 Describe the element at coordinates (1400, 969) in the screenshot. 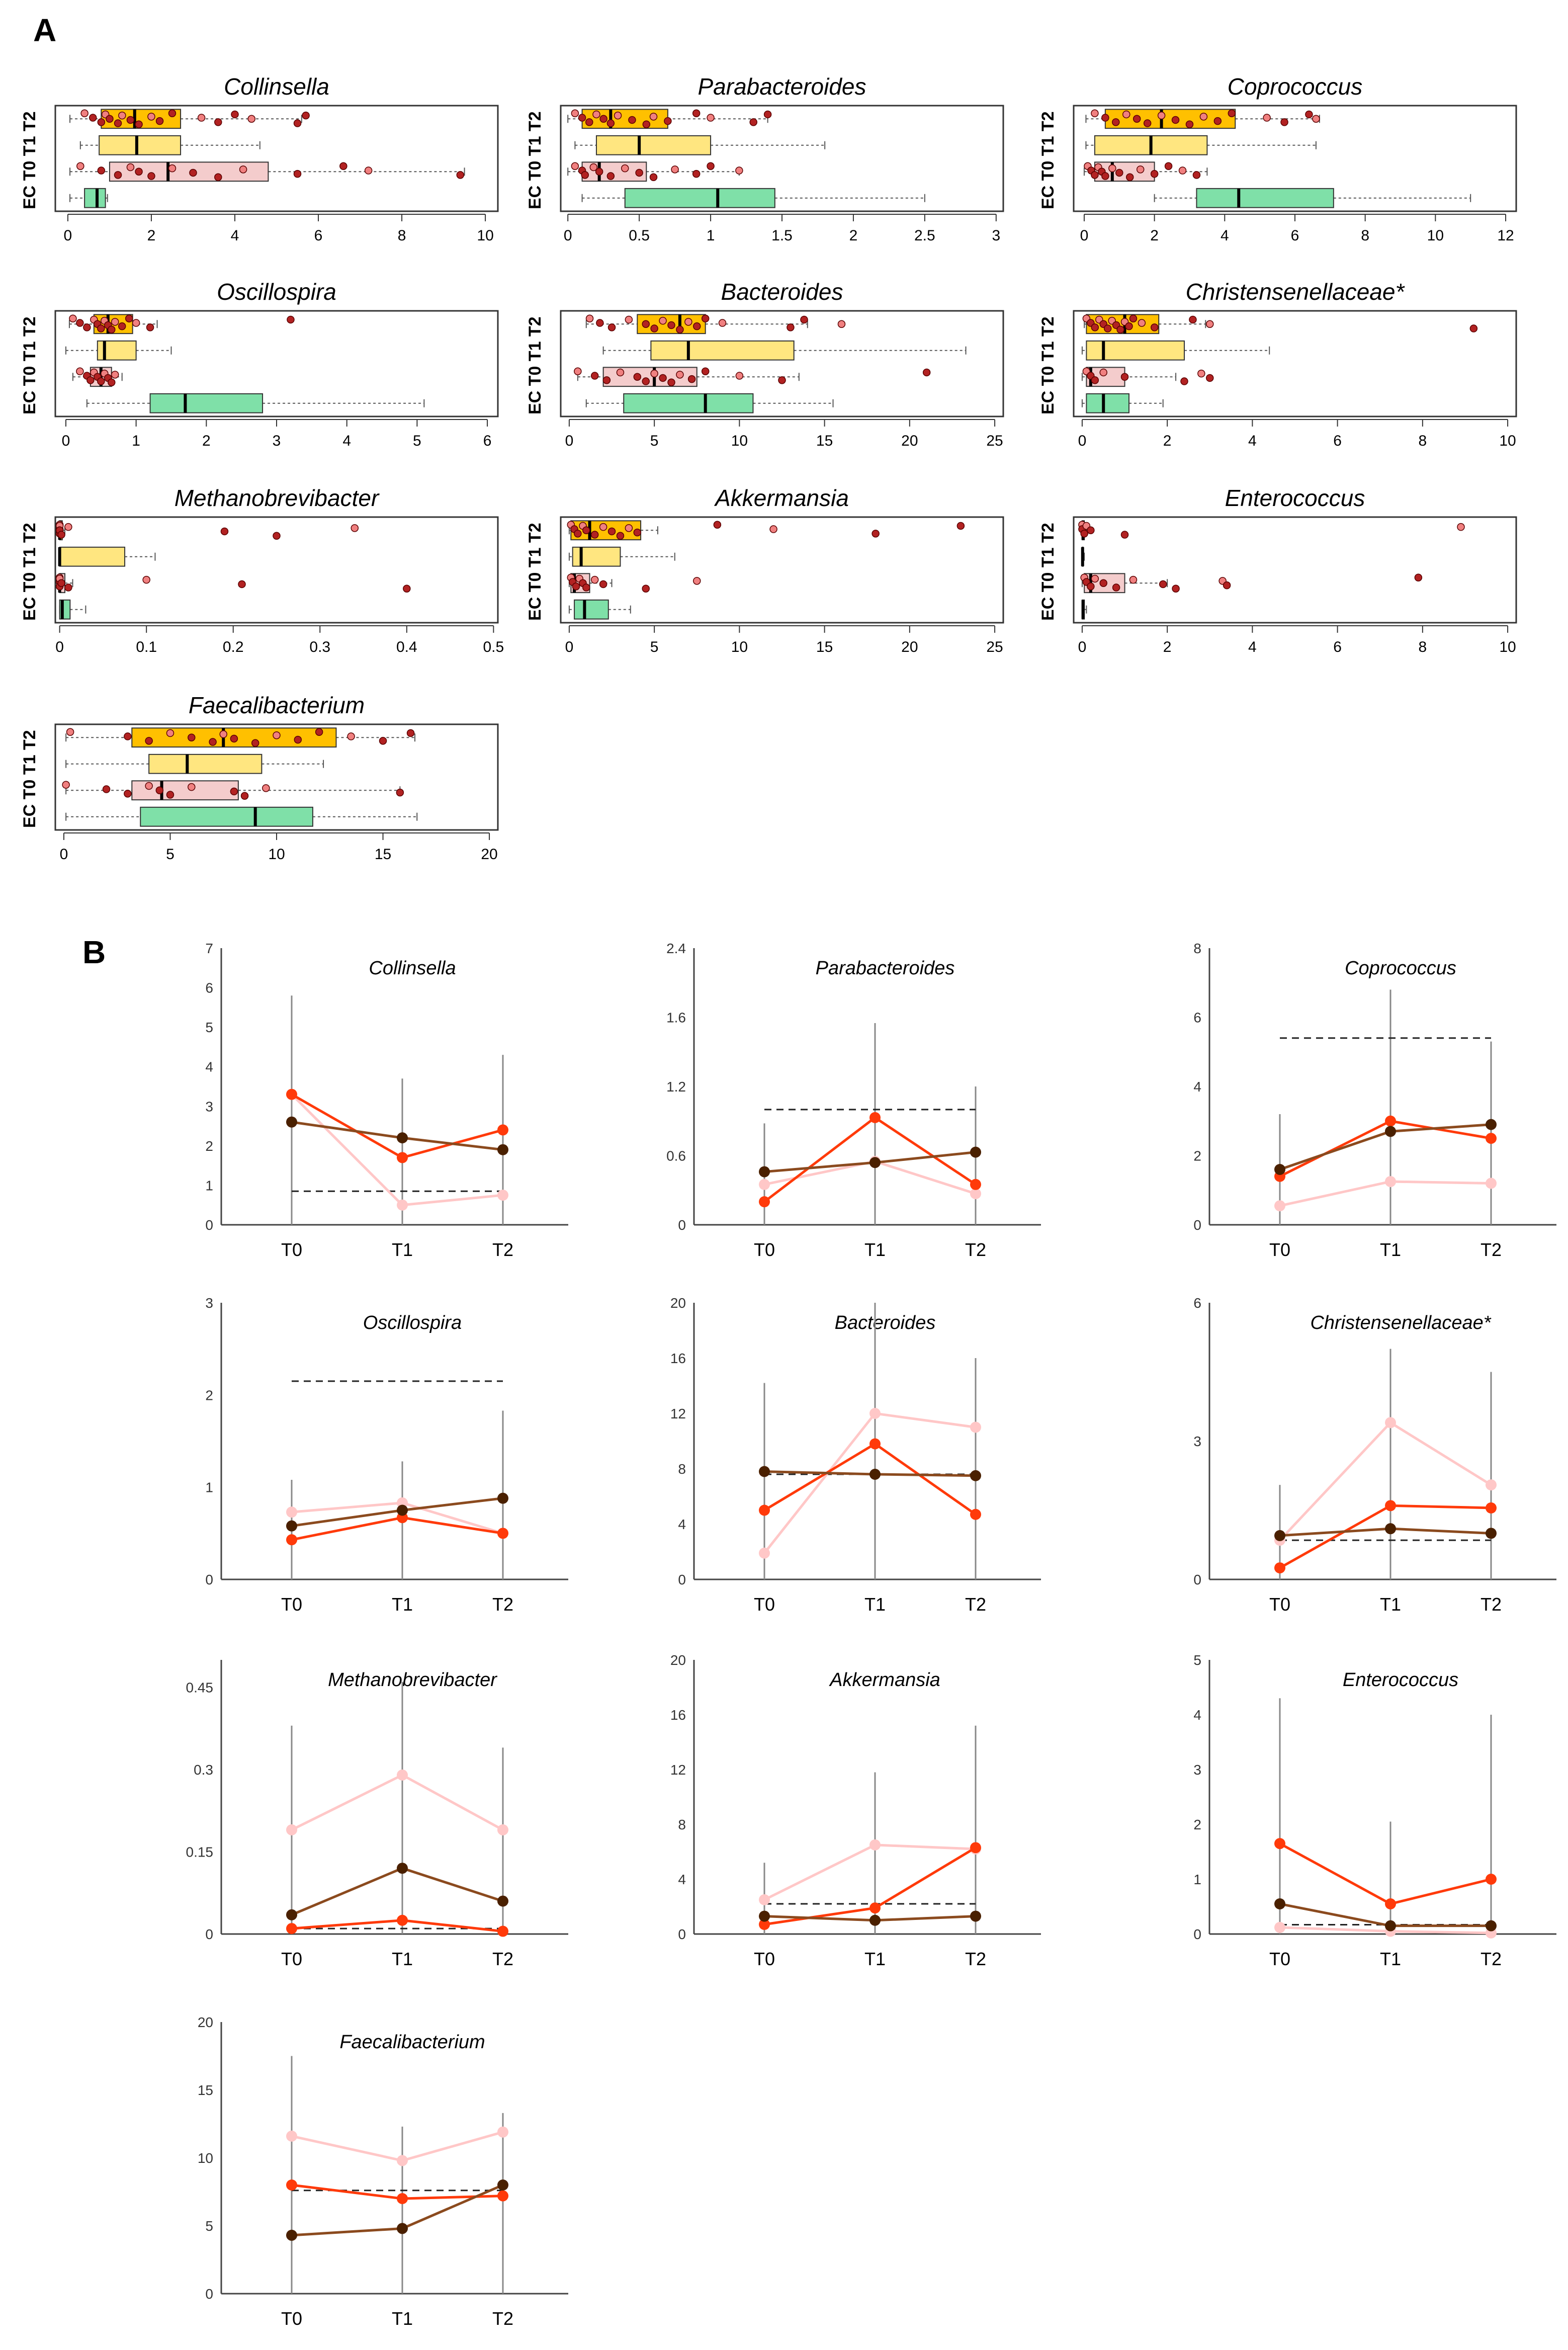

I see `chart-title: Coprococcus` at that location.